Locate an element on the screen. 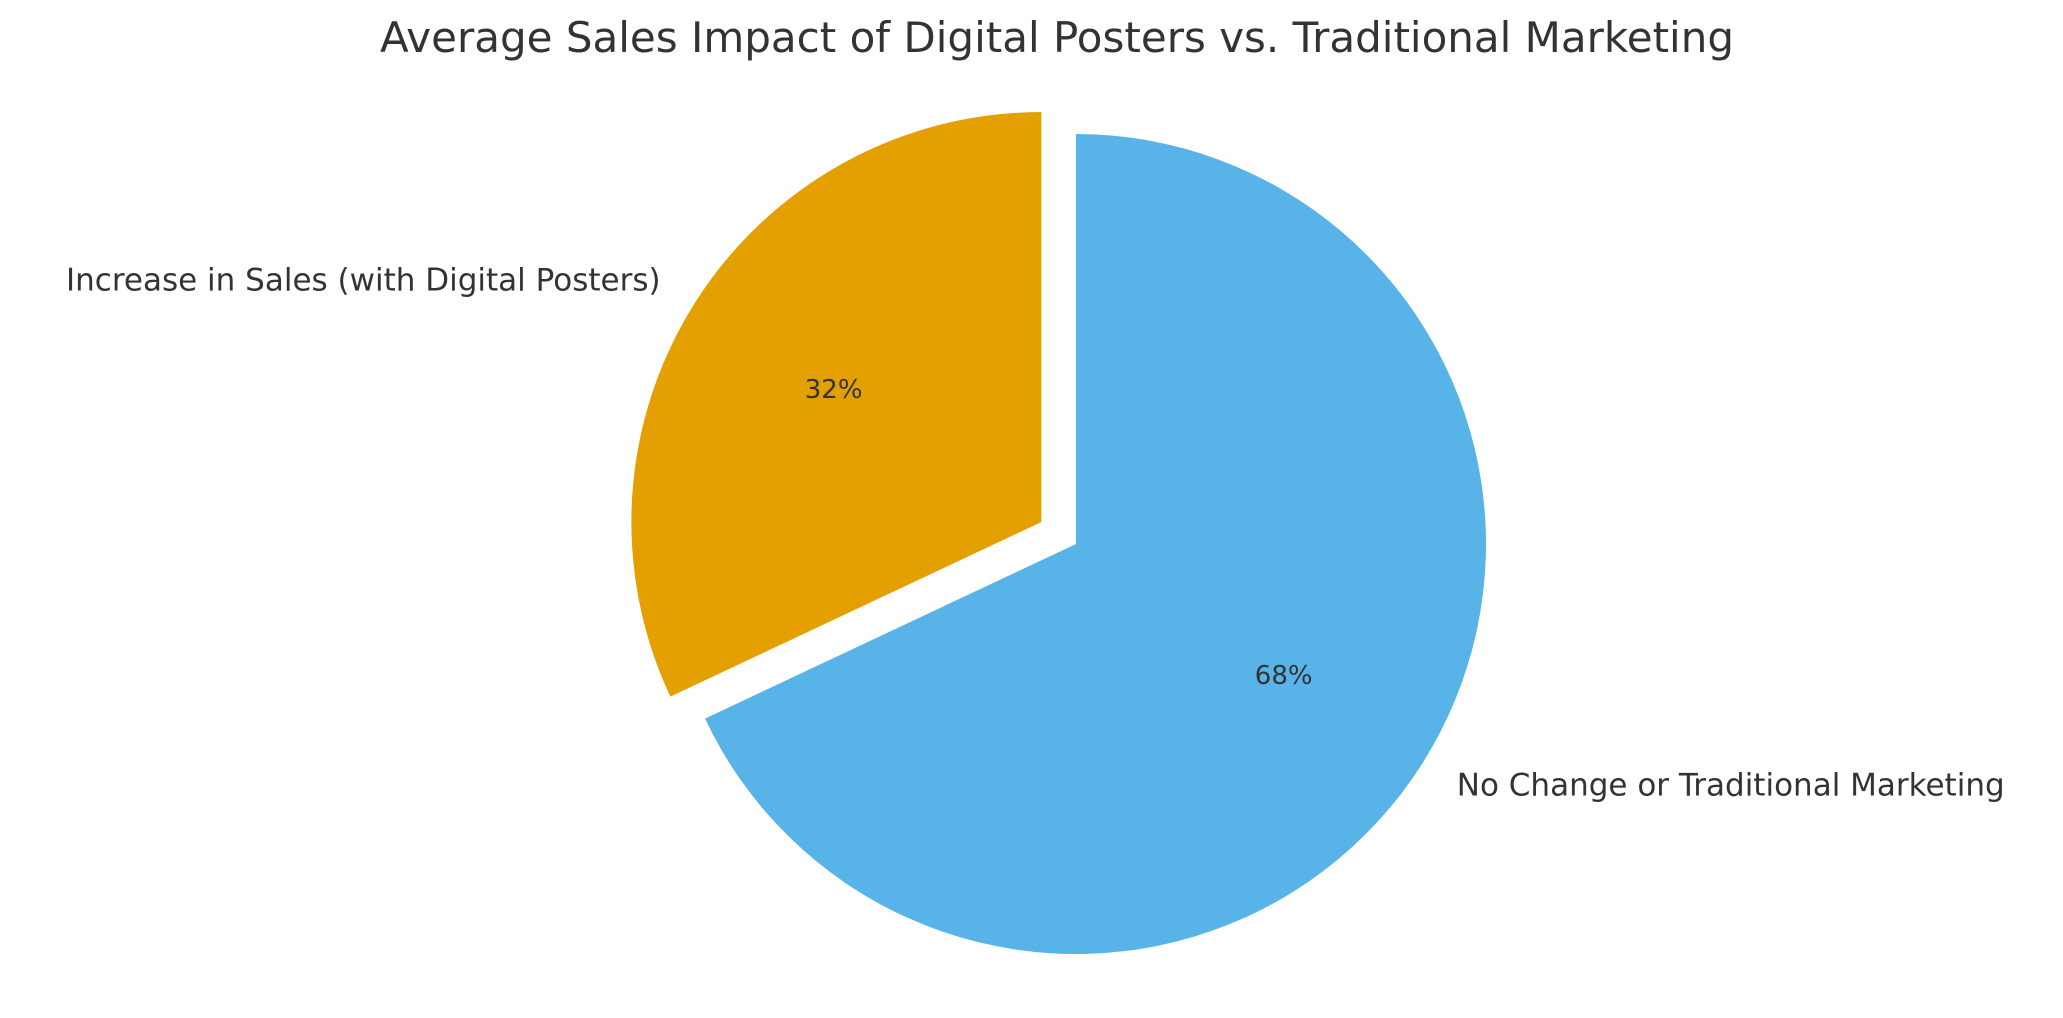 The width and height of the screenshot is (2063, 1018). pie-slice-1-percent: 68% is located at coordinates (1284, 676).